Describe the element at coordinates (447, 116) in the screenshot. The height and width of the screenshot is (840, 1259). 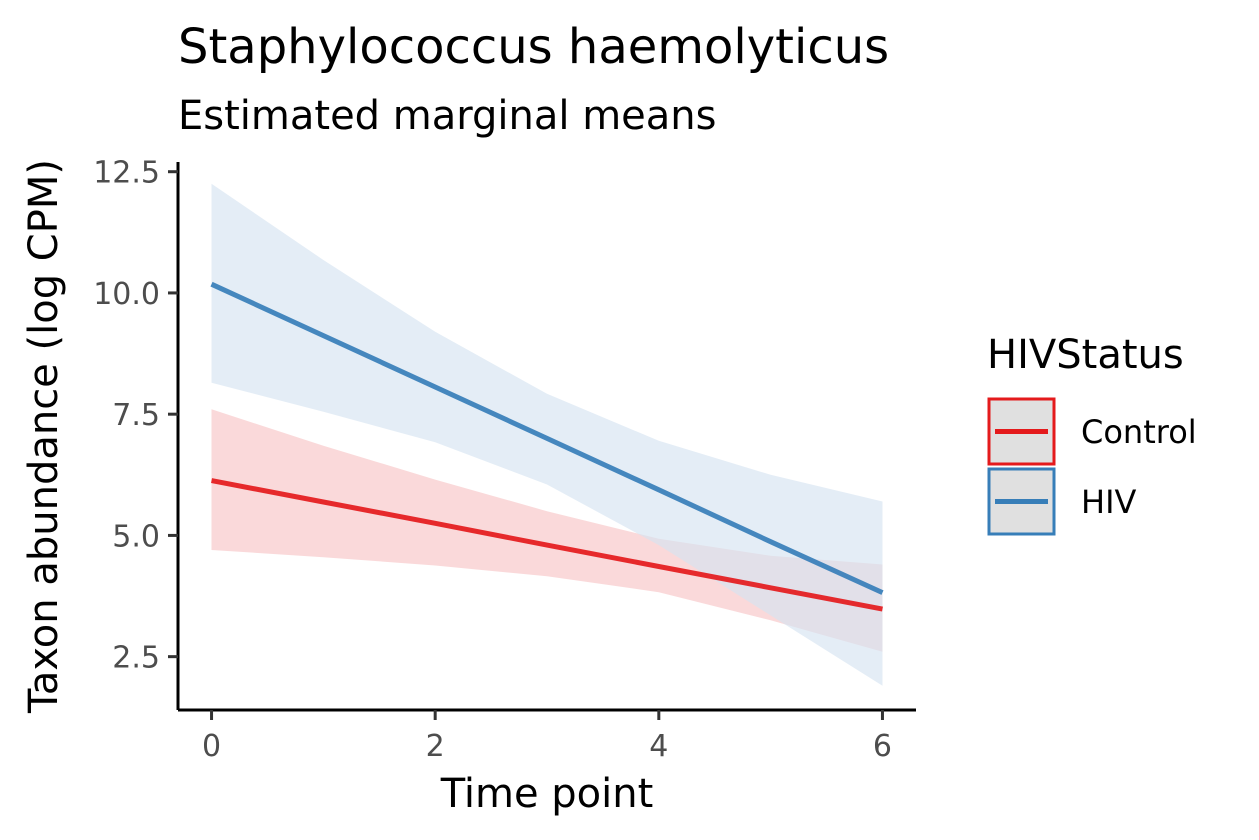
I see `chart-subtitle: Estimated marginal means` at that location.